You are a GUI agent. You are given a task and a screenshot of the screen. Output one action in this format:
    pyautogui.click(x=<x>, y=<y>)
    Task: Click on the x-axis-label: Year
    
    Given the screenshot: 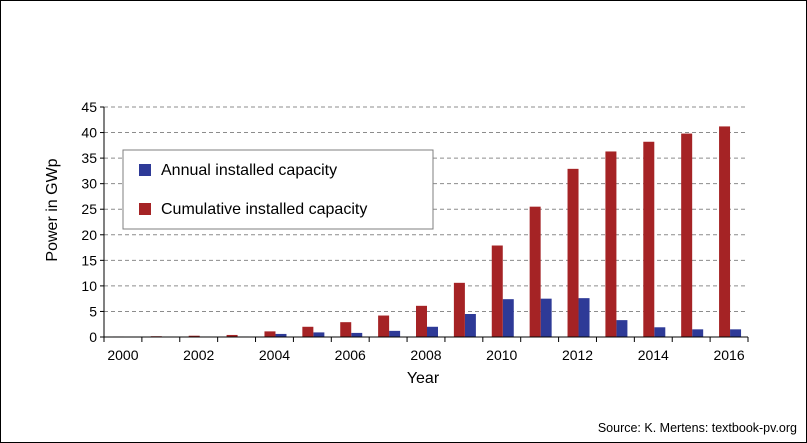 What is the action you would take?
    pyautogui.click(x=423, y=378)
    